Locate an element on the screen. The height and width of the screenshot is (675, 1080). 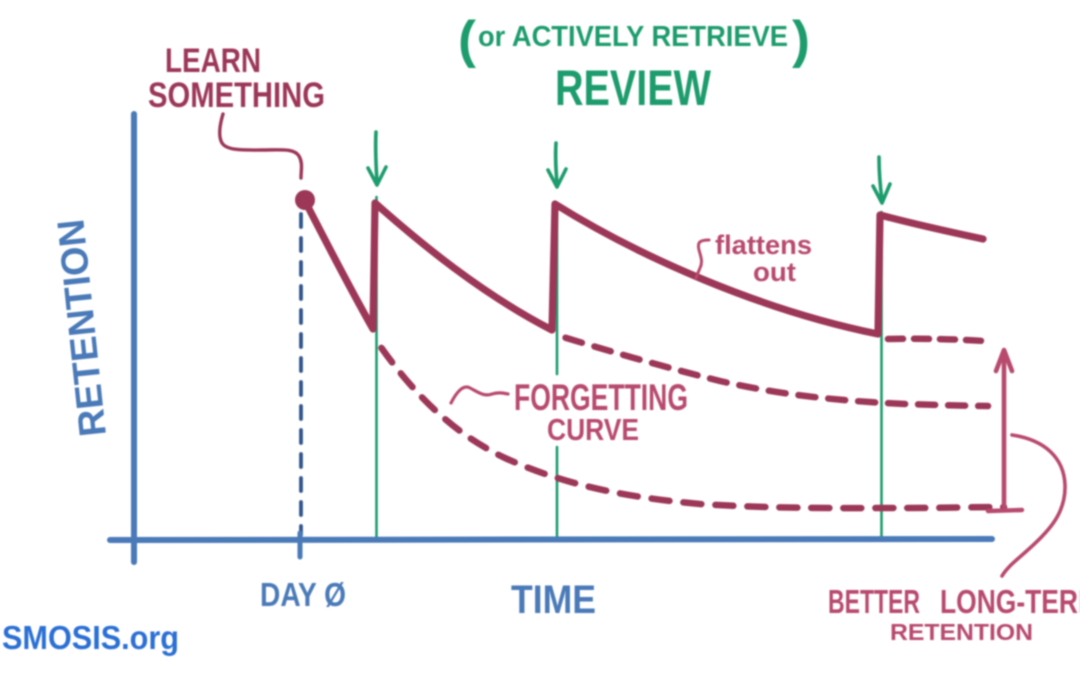
svg-text: DAY Ø is located at coordinates (303, 594).